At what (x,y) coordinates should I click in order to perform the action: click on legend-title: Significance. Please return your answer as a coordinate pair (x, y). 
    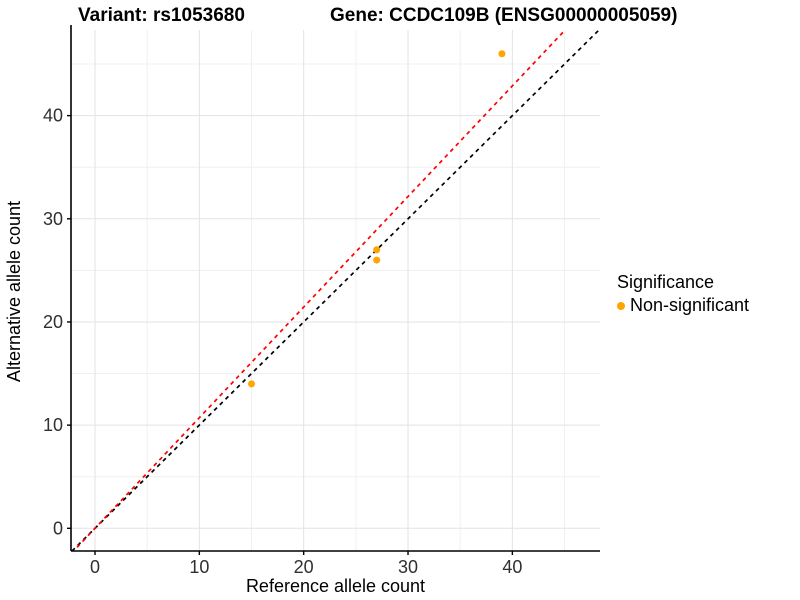
    Looking at the image, I should click on (666, 282).